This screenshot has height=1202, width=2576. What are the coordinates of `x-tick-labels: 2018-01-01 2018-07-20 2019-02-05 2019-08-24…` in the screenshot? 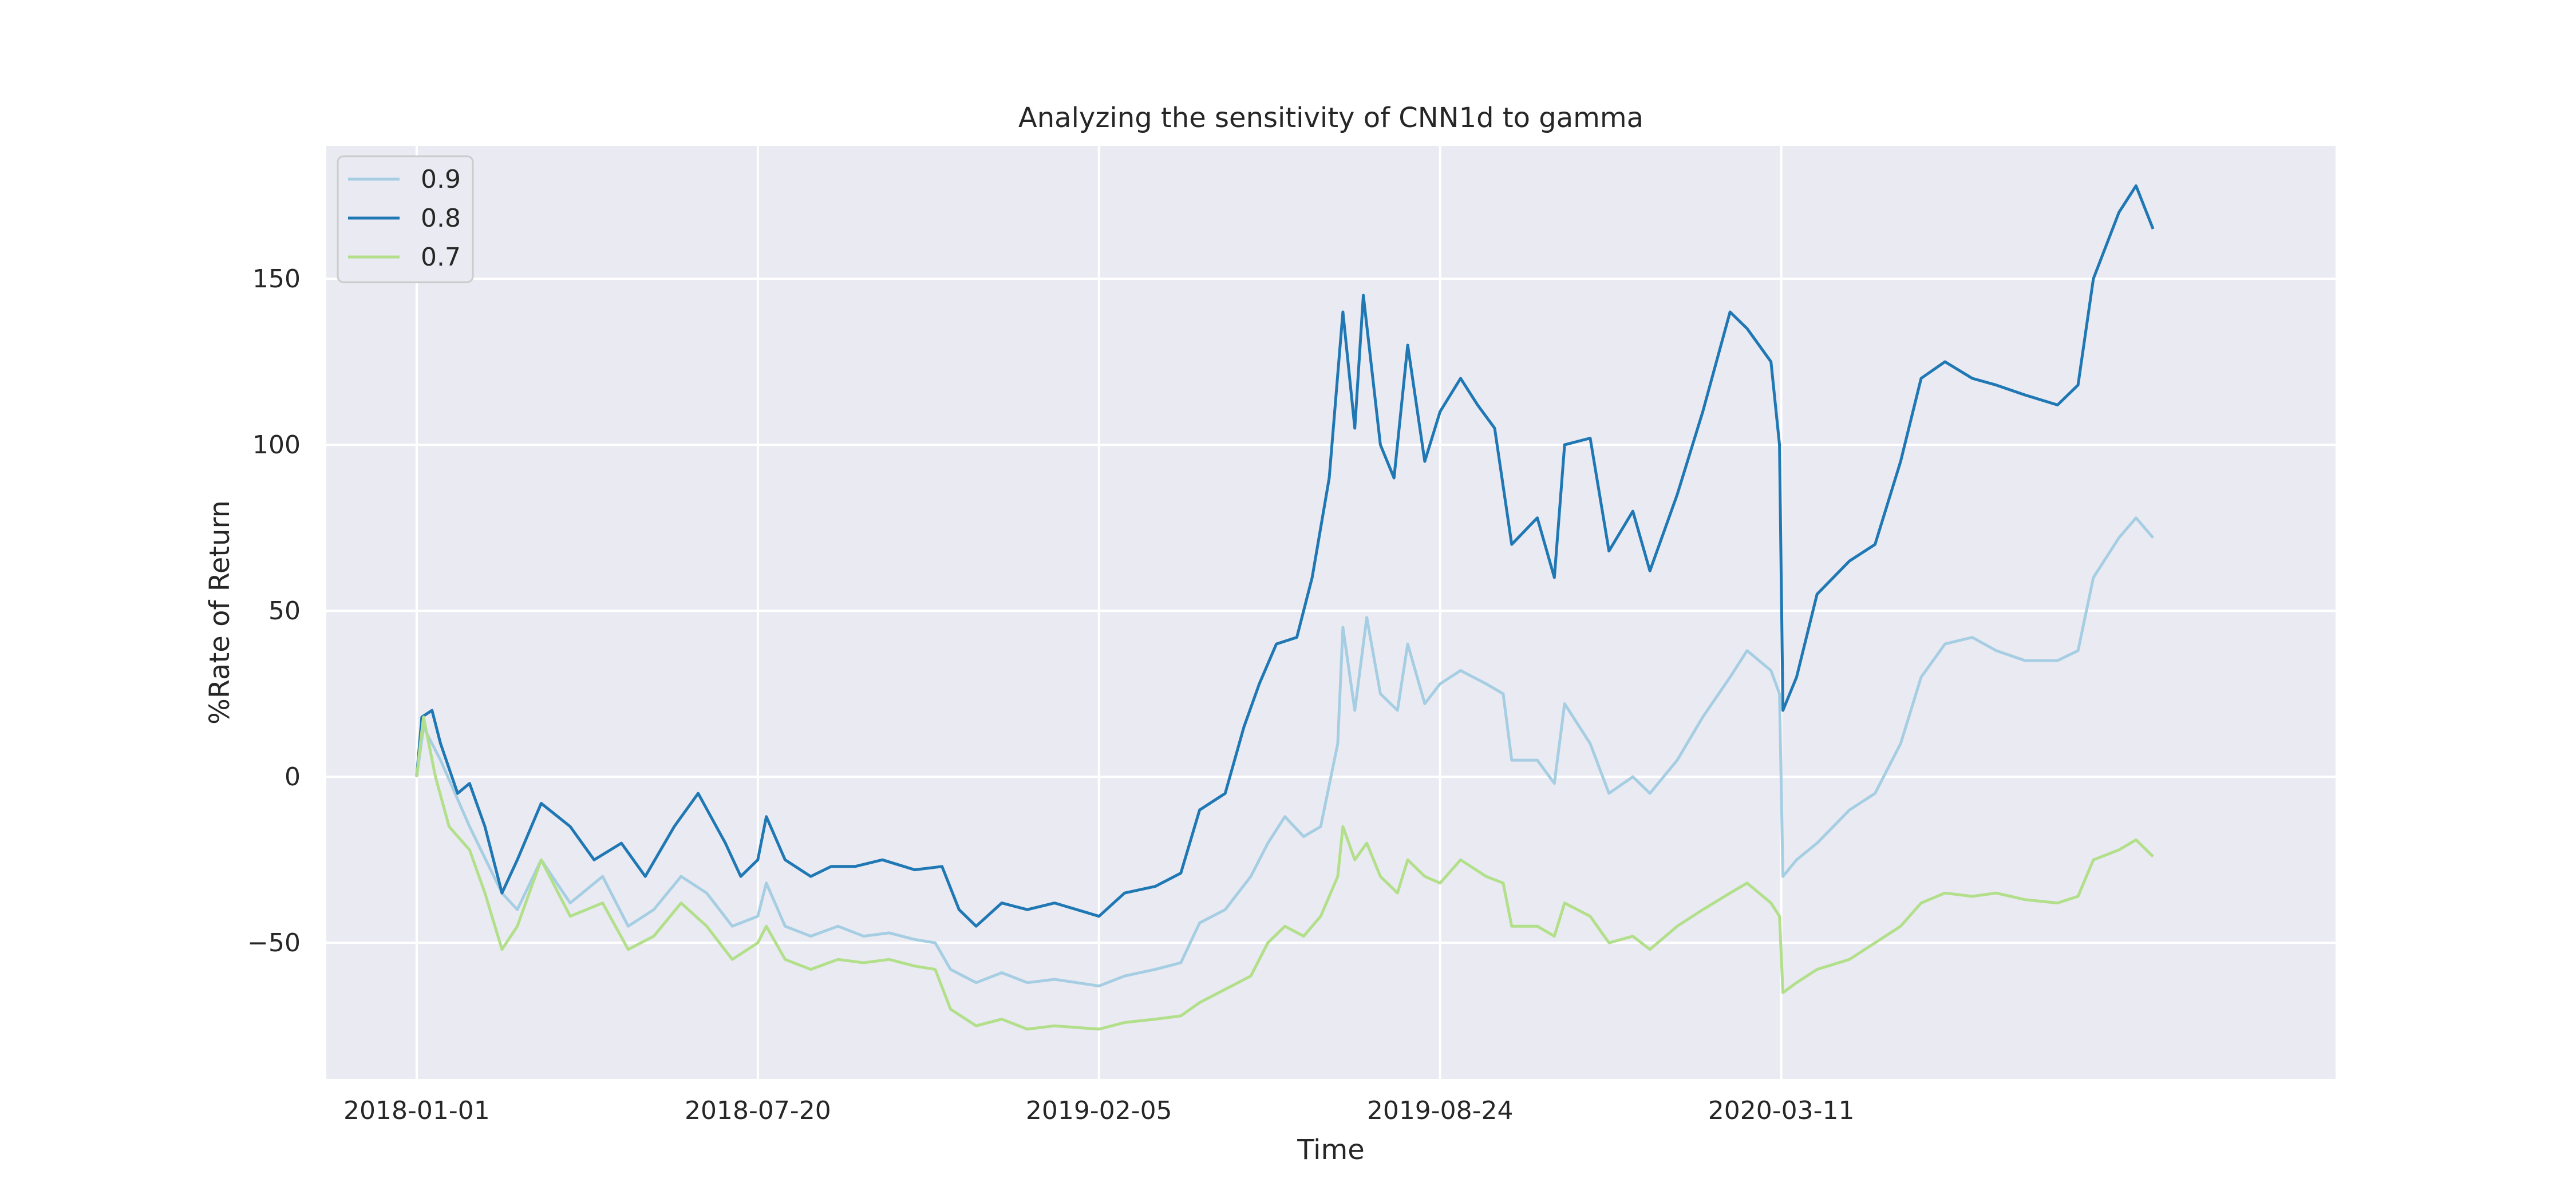 It's located at (1098, 1111).